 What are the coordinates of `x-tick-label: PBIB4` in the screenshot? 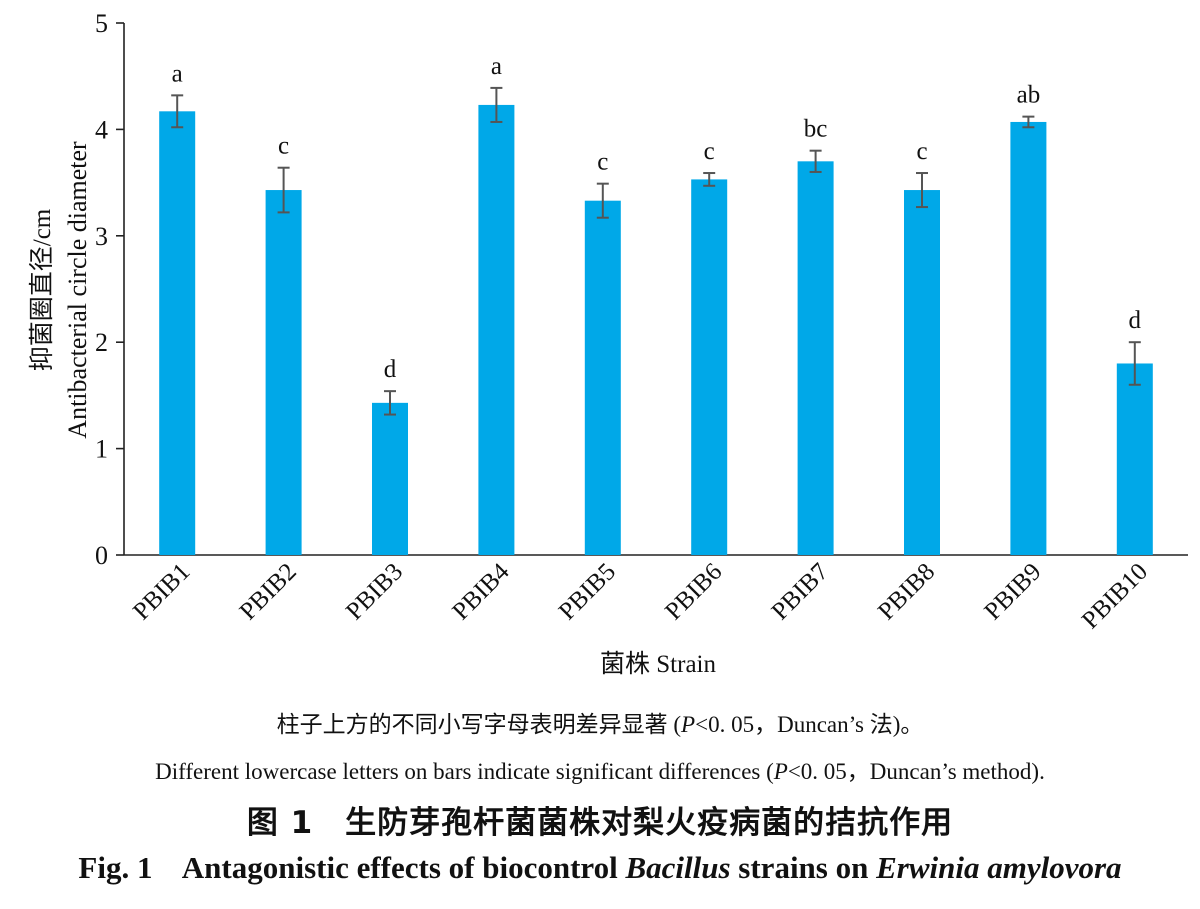 It's located at (481, 592).